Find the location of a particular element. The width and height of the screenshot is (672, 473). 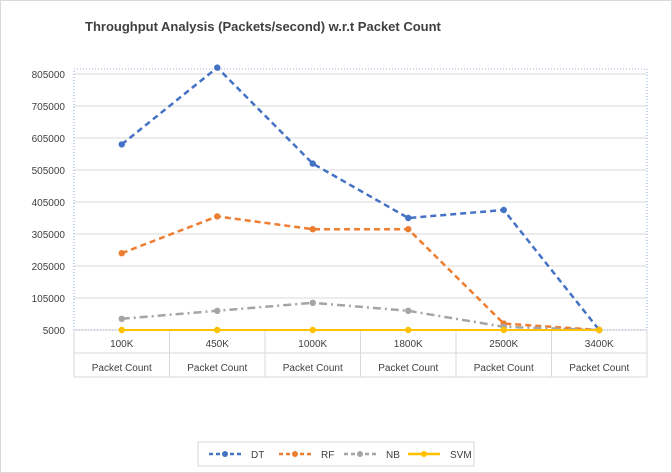

x-tick-label: 450K is located at coordinates (218, 344).